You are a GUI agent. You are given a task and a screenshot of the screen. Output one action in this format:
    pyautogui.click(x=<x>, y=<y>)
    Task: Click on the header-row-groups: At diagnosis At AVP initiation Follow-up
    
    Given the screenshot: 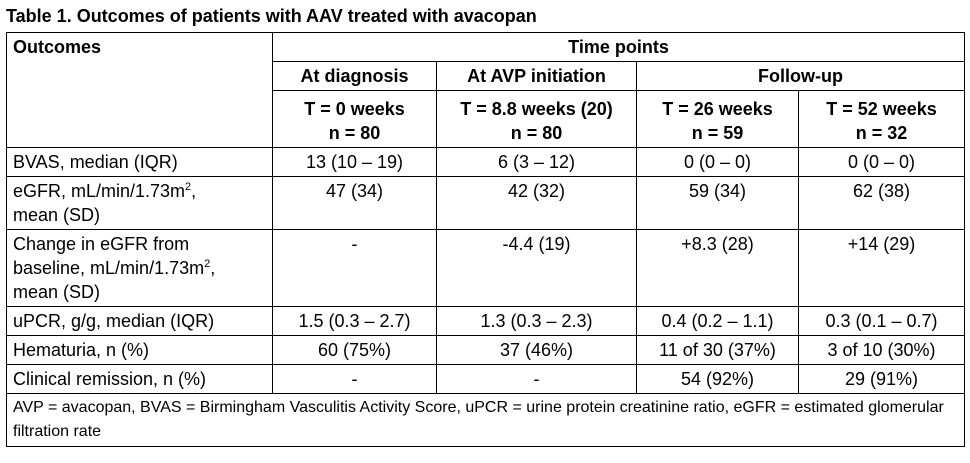 What is the action you would take?
    pyautogui.click(x=486, y=76)
    